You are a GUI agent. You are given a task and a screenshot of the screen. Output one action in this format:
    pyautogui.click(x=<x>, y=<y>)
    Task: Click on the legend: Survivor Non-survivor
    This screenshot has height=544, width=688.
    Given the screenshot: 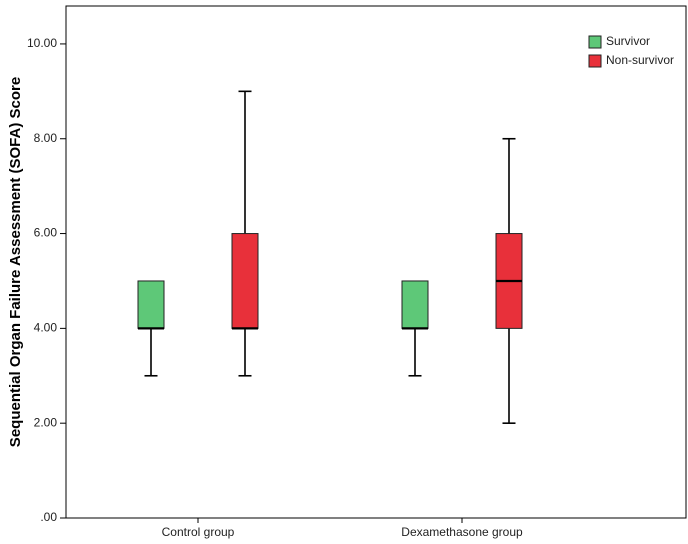 What is the action you would take?
    pyautogui.click(x=631, y=51)
    